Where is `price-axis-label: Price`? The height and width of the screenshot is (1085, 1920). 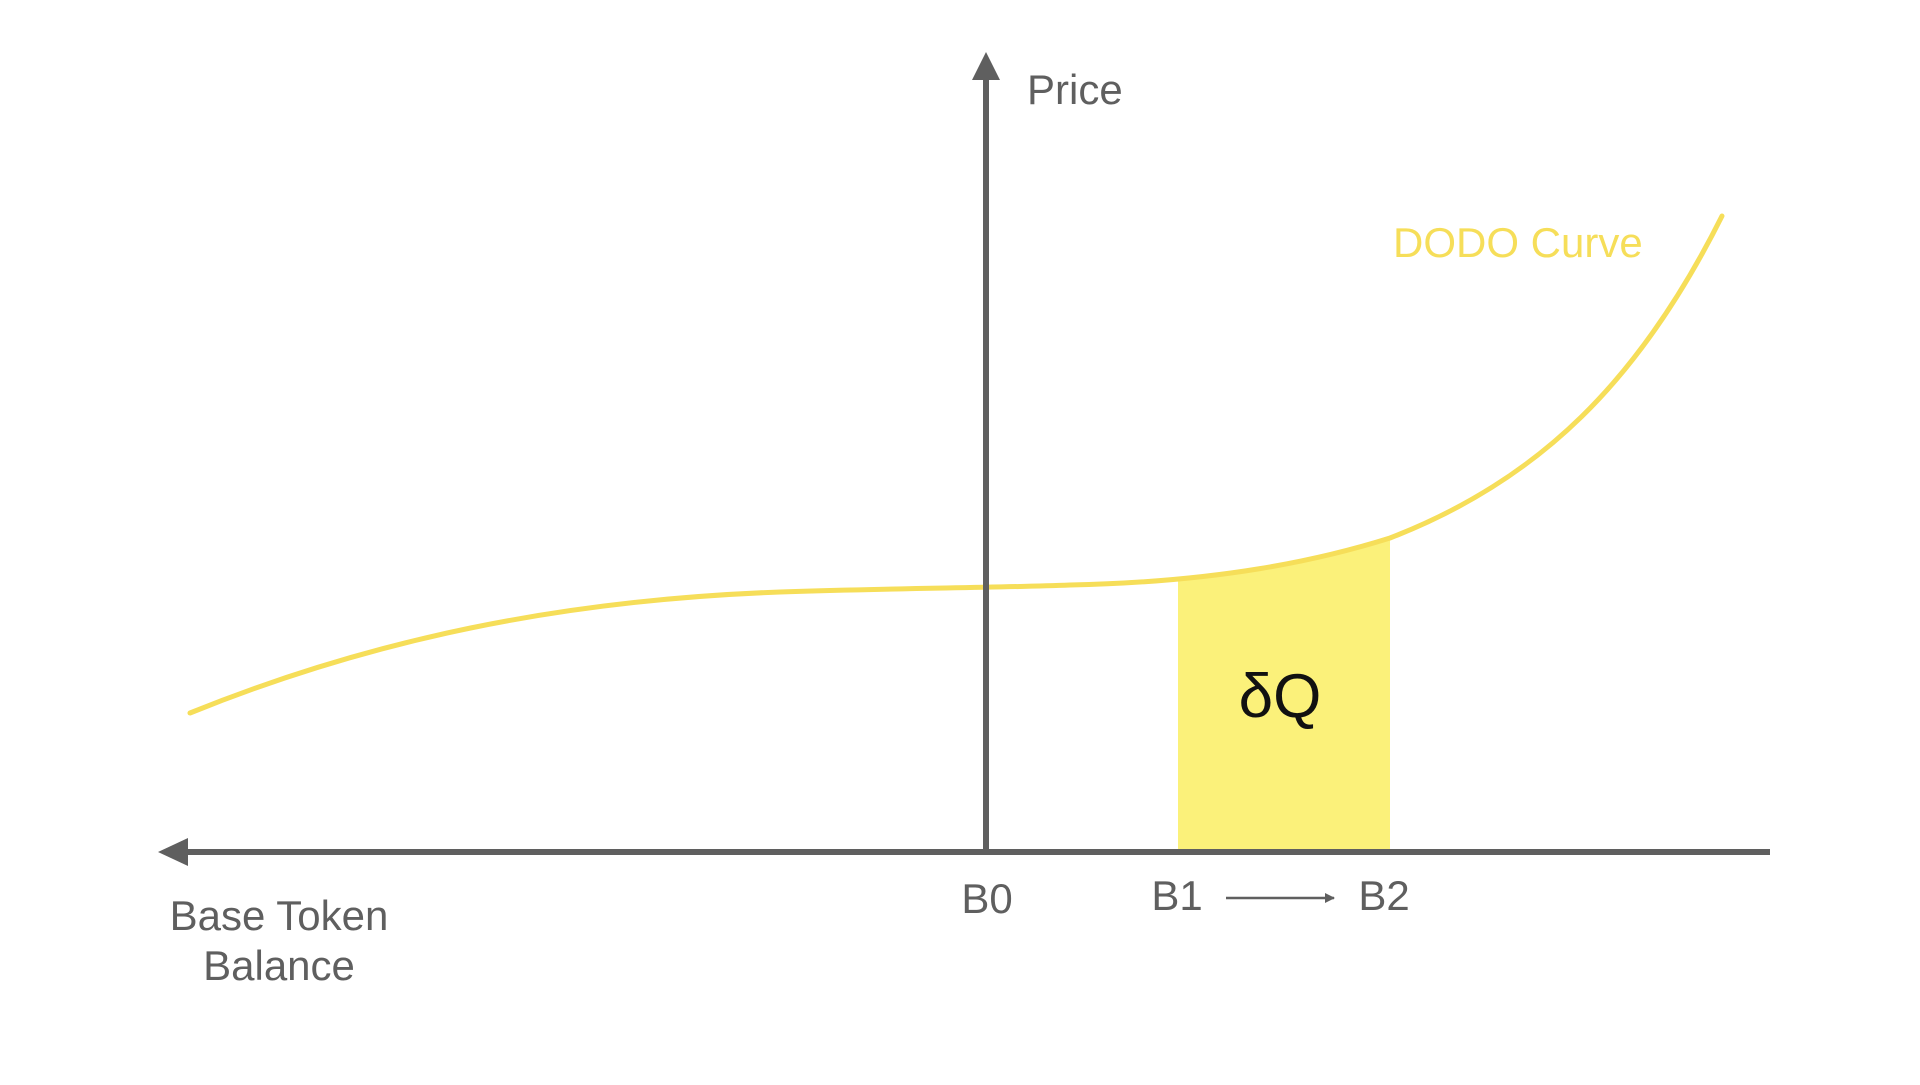 price-axis-label: Price is located at coordinates (1075, 89).